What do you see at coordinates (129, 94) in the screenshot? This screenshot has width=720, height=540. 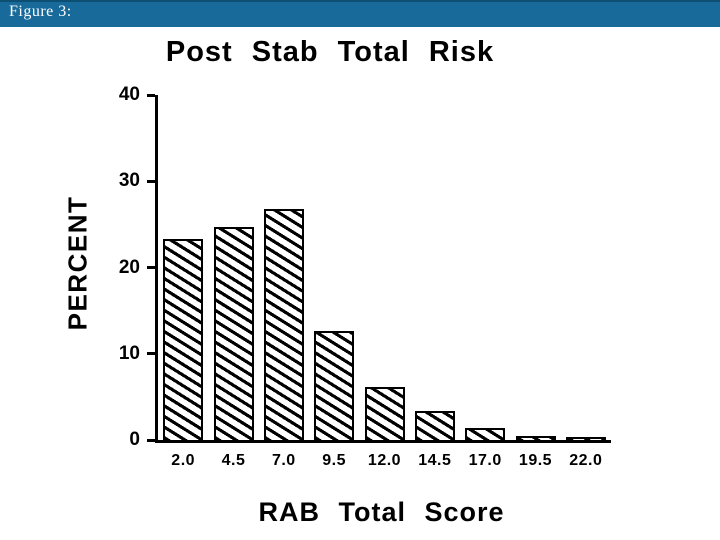 I see `y-tick-label: 40` at bounding box center [129, 94].